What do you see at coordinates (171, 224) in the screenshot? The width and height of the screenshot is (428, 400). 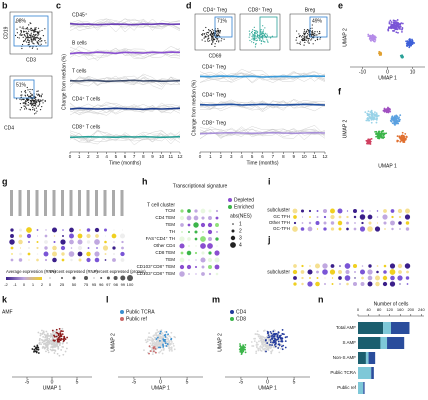 I see `row-label: TEM` at bounding box center [171, 224].